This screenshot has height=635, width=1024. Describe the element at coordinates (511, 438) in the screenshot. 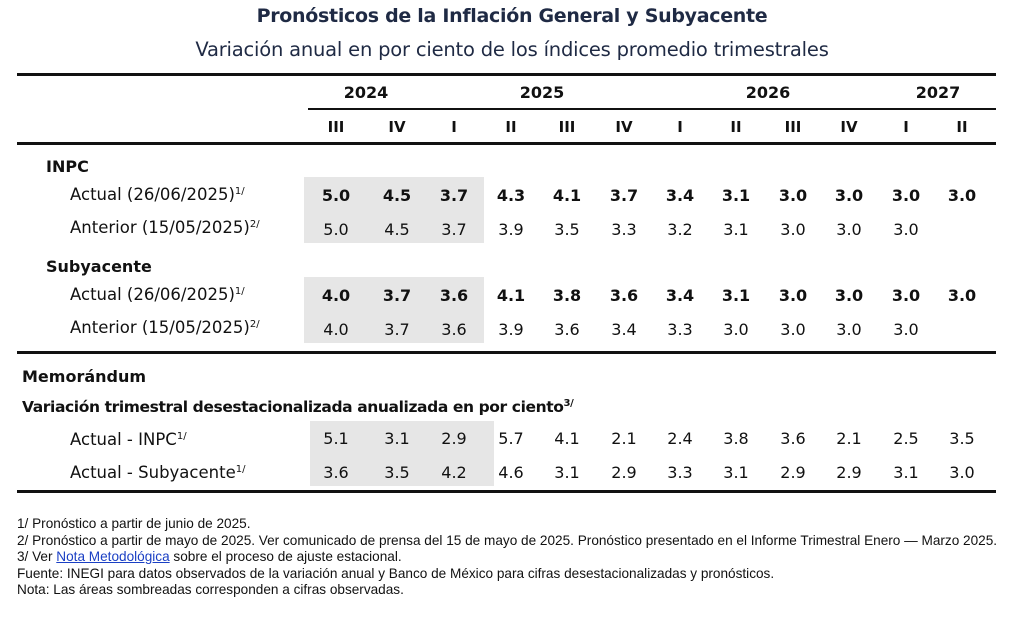

I see `table-cell: 5.7` at that location.